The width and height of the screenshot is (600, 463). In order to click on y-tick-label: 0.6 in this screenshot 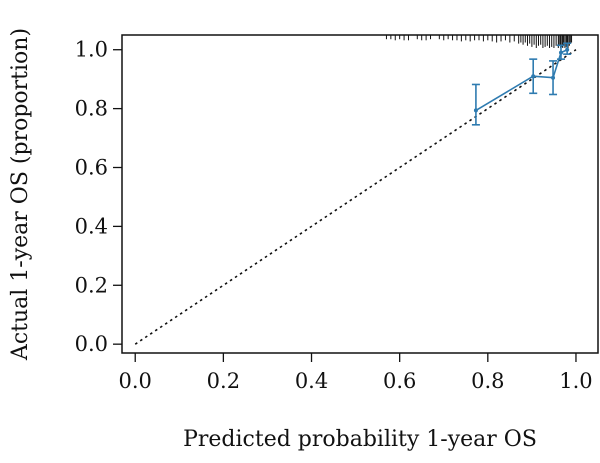, I will do `click(91, 168)`.